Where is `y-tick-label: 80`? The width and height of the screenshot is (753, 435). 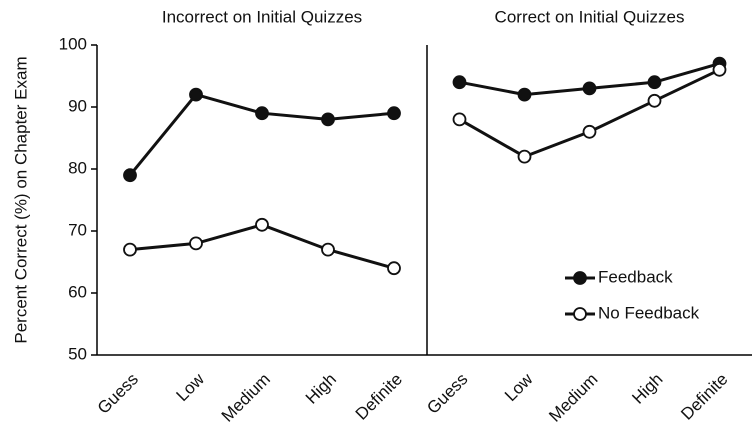 y-tick-label: 80 is located at coordinates (77, 167).